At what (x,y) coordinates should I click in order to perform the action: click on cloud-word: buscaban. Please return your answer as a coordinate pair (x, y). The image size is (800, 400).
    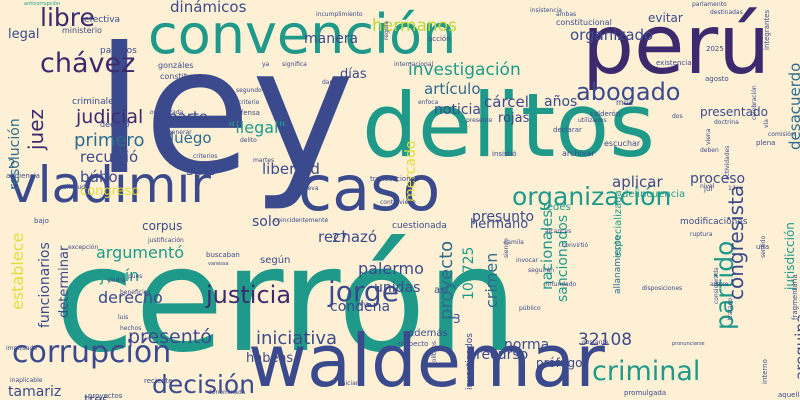
    Looking at the image, I should click on (223, 255).